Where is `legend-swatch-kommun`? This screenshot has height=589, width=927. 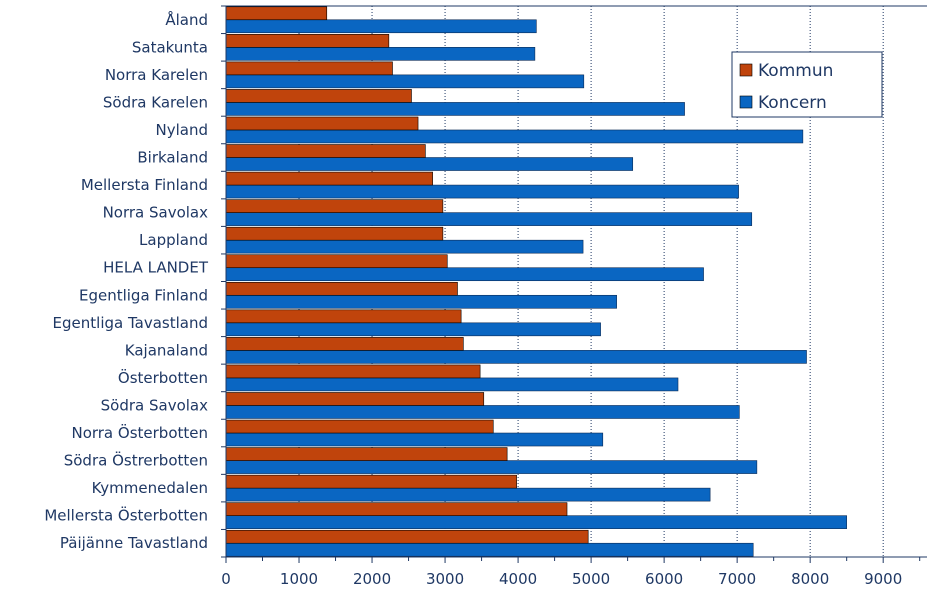 legend-swatch-kommun is located at coordinates (746, 70).